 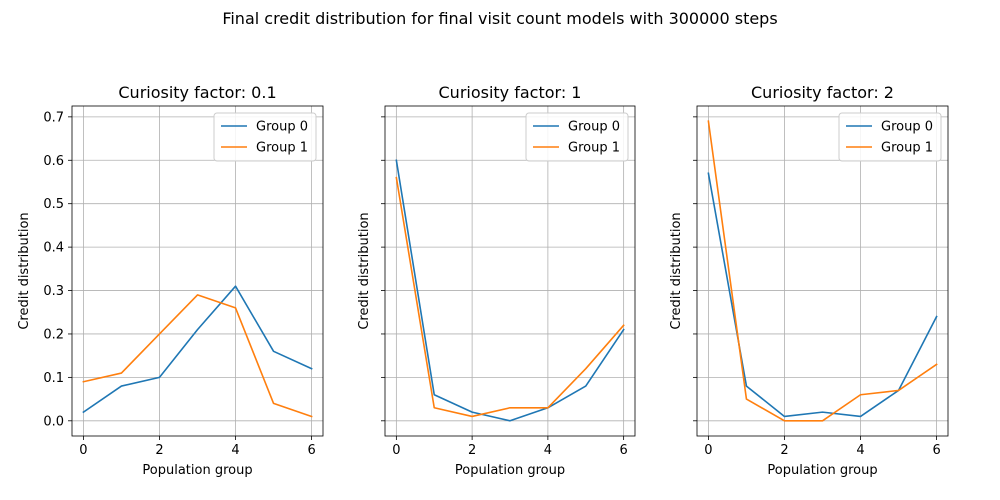 What do you see at coordinates (197, 92) in the screenshot?
I see `subplot-title: Curiosity factor: 0.1` at bounding box center [197, 92].